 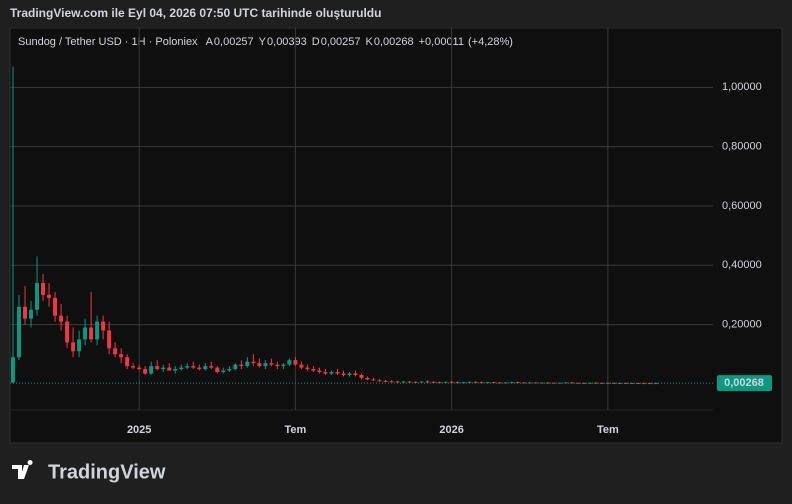 What do you see at coordinates (742, 206) in the screenshot?
I see `y-tick-label: 0,60000` at bounding box center [742, 206].